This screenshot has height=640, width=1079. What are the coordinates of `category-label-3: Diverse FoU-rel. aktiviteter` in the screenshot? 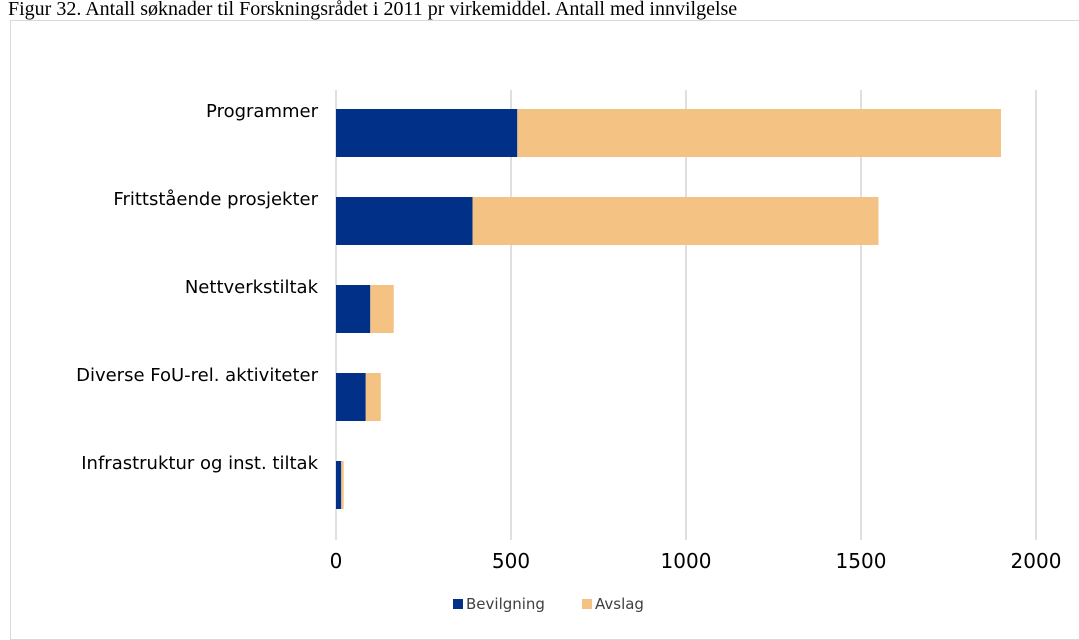 It's located at (197, 375).